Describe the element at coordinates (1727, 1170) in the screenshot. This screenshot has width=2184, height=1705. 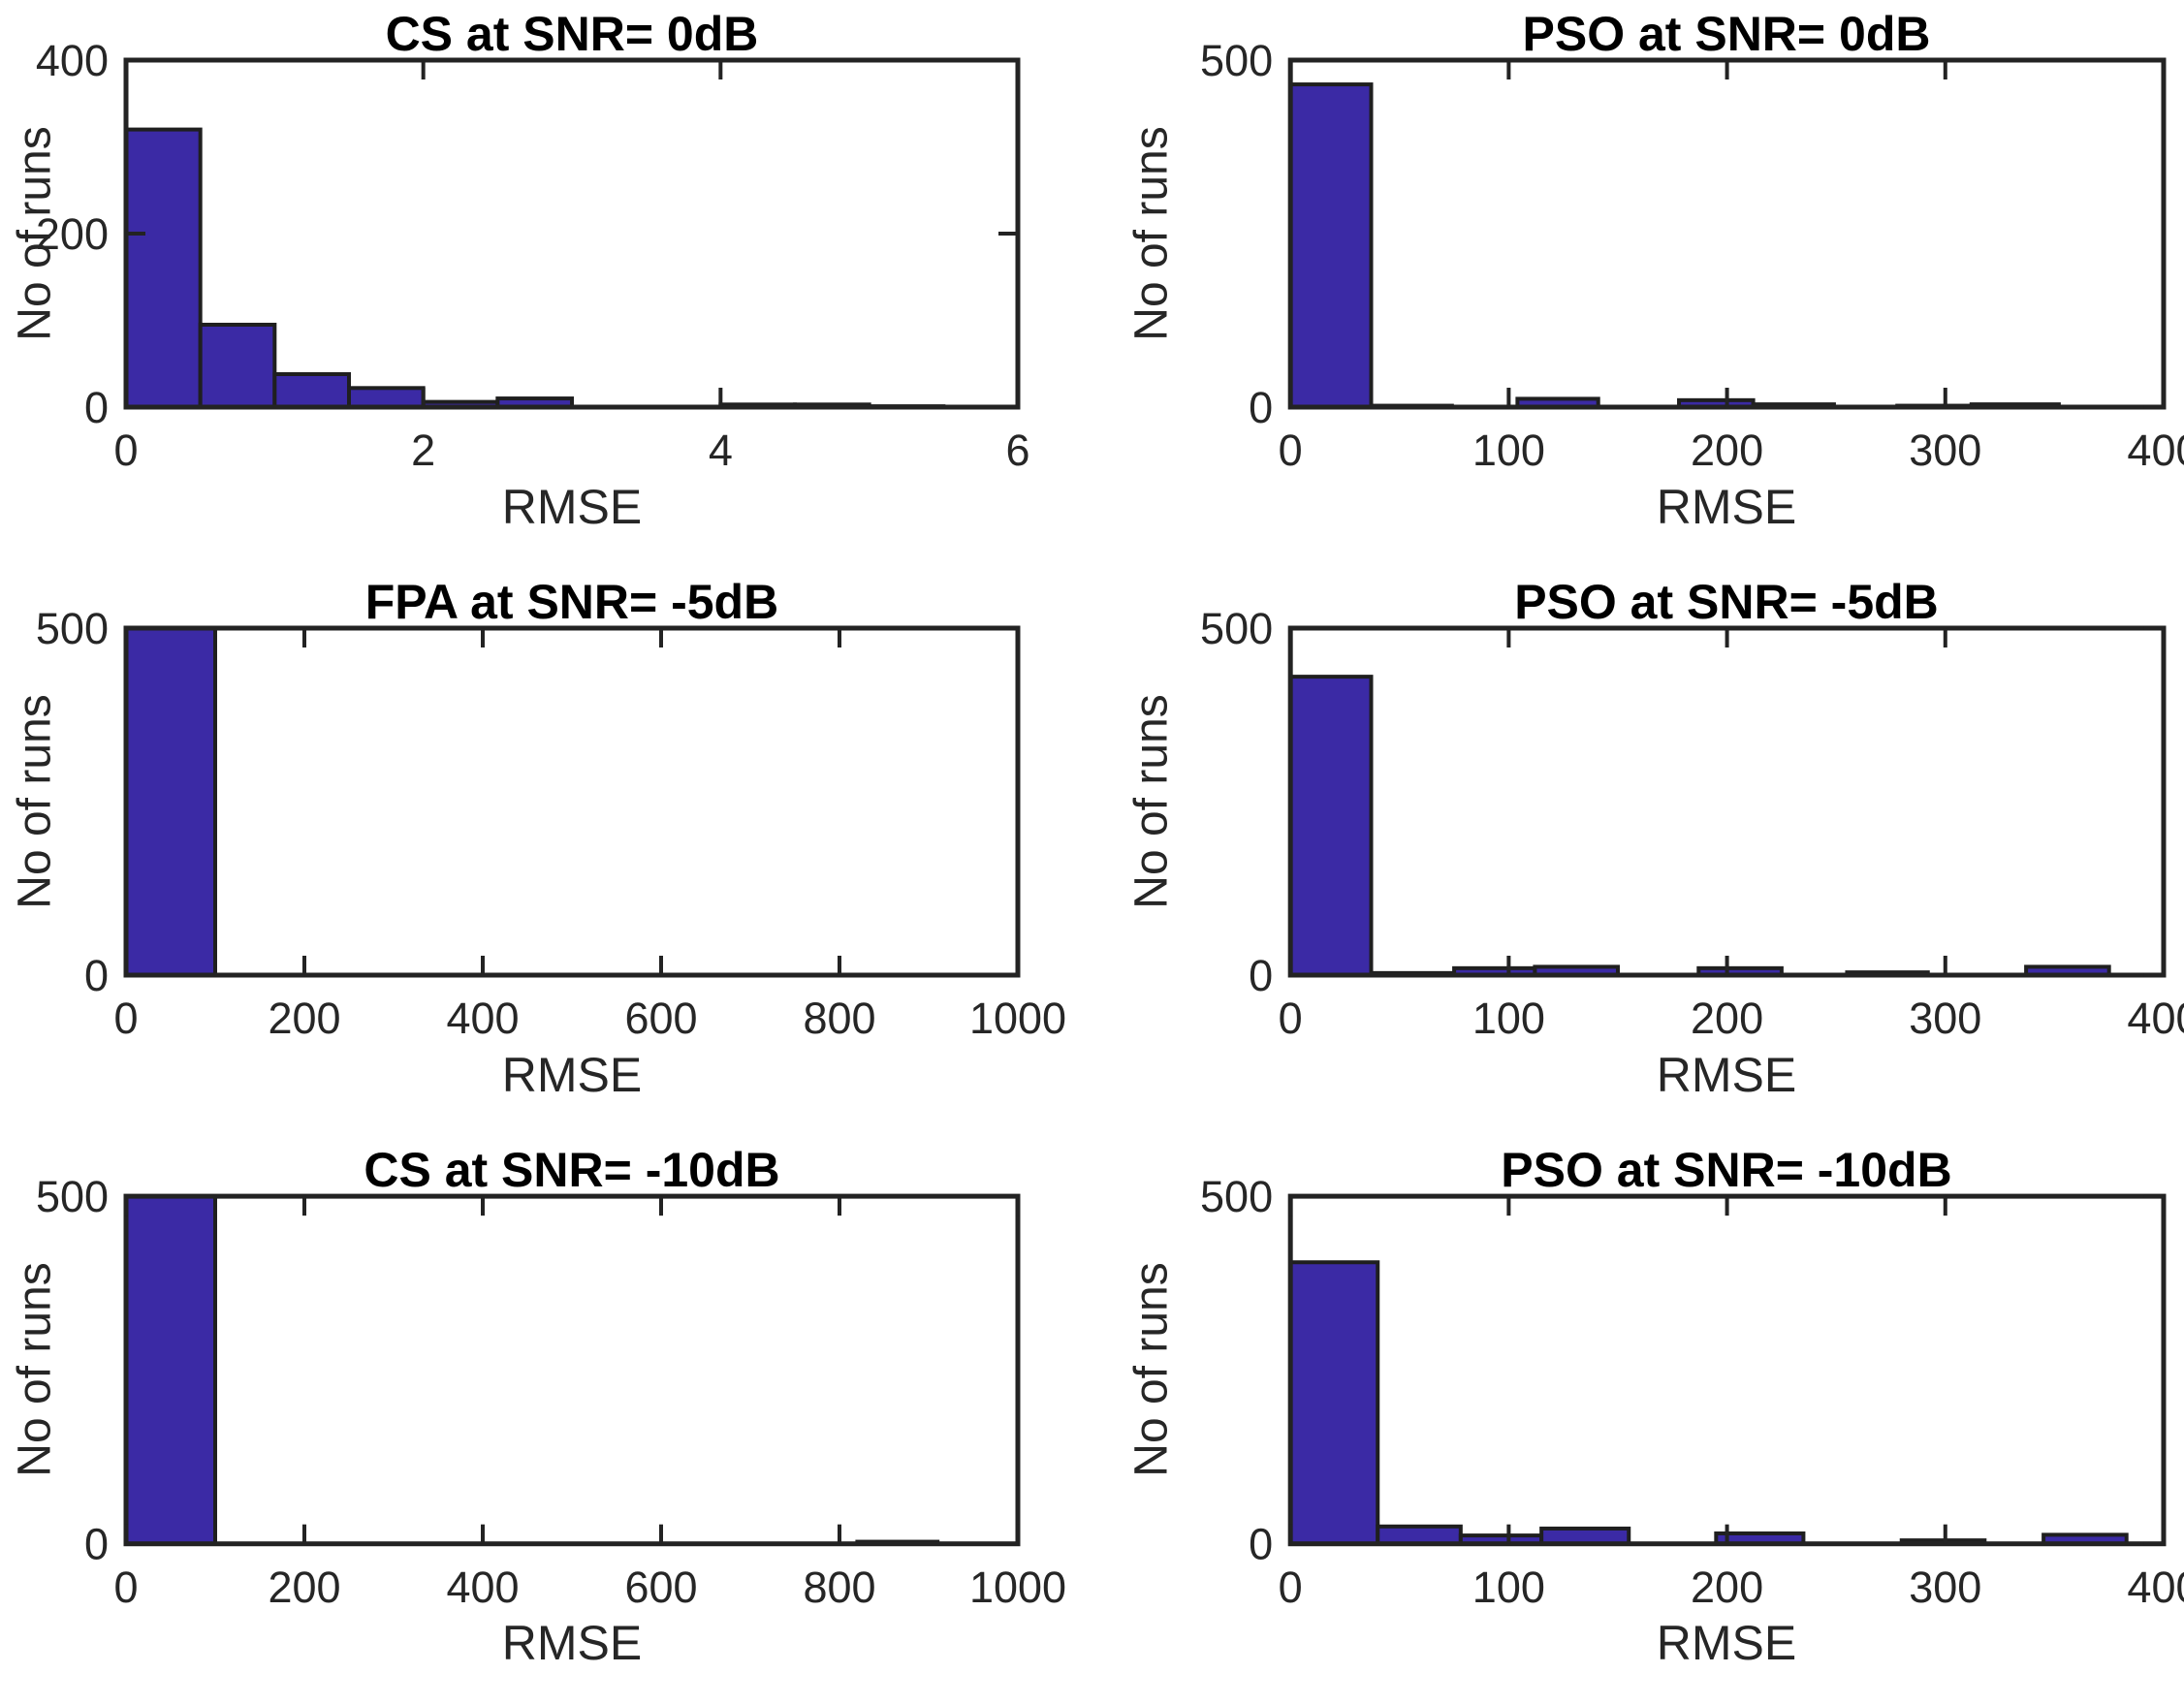
I see `plot-title: PSO at SNR= -10dB` at that location.